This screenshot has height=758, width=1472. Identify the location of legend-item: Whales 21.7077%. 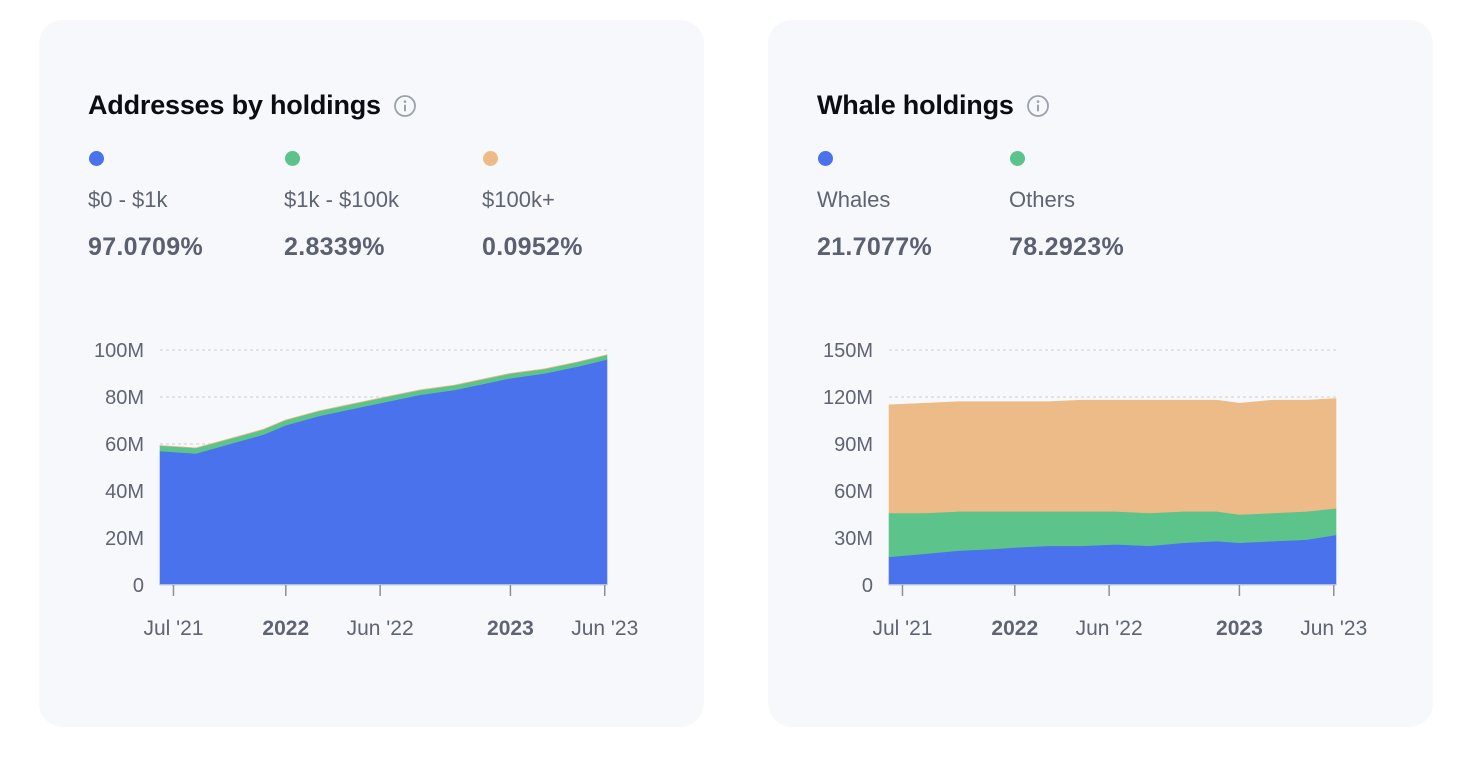
(913, 206).